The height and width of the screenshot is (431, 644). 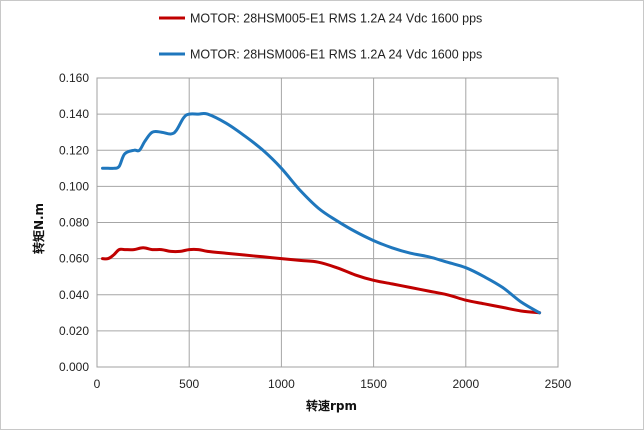 I want to click on y-tick-label: 0.020, so click(x=74, y=331).